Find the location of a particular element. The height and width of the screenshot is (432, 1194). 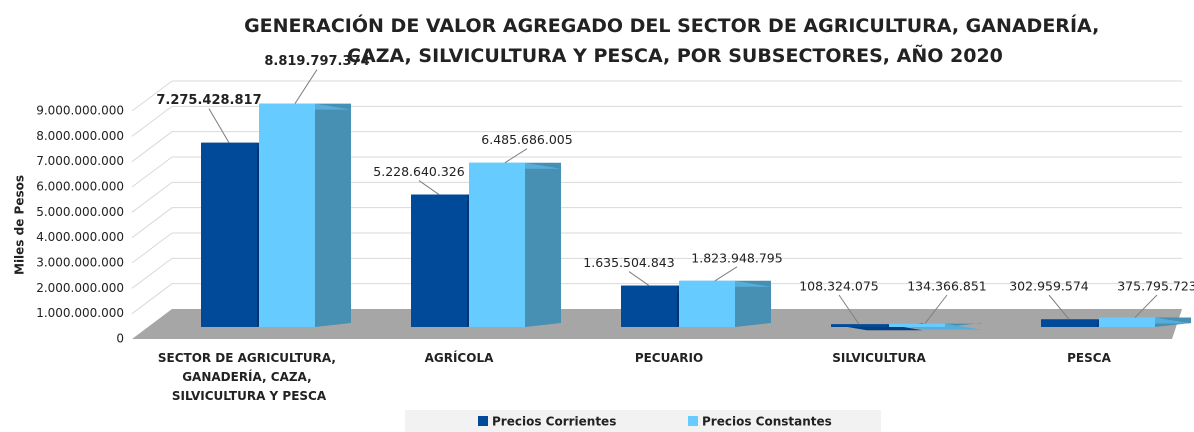

x-tick-label: AGRÍCOLA is located at coordinates (459, 357).